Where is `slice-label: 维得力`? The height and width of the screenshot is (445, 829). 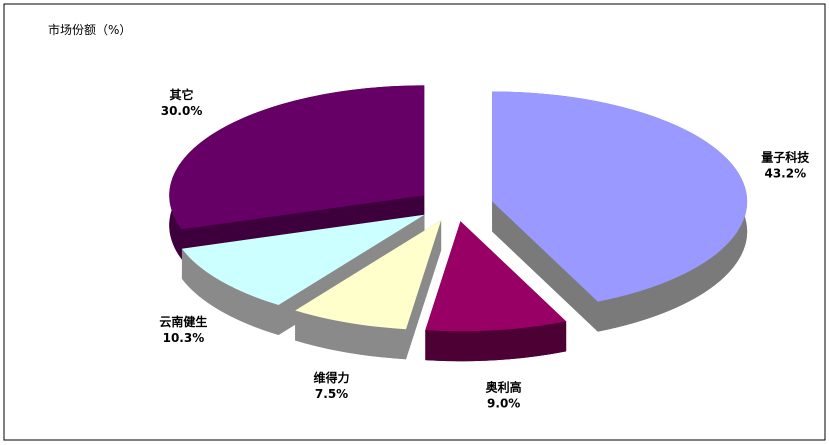
slice-label: 维得力 is located at coordinates (332, 377).